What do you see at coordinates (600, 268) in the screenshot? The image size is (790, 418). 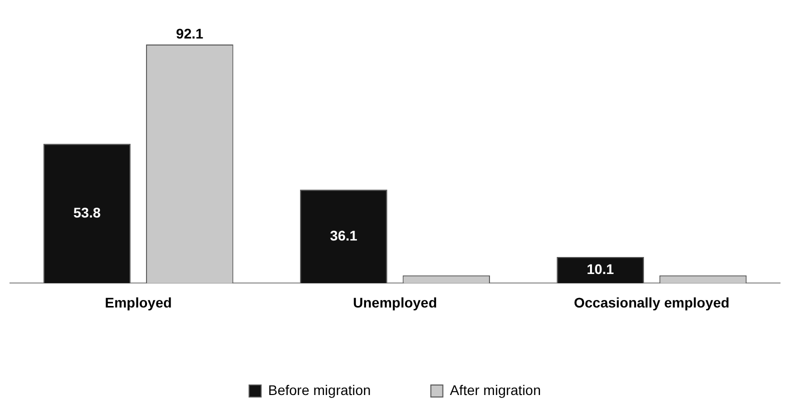 I see `data-label: 10.1` at bounding box center [600, 268].